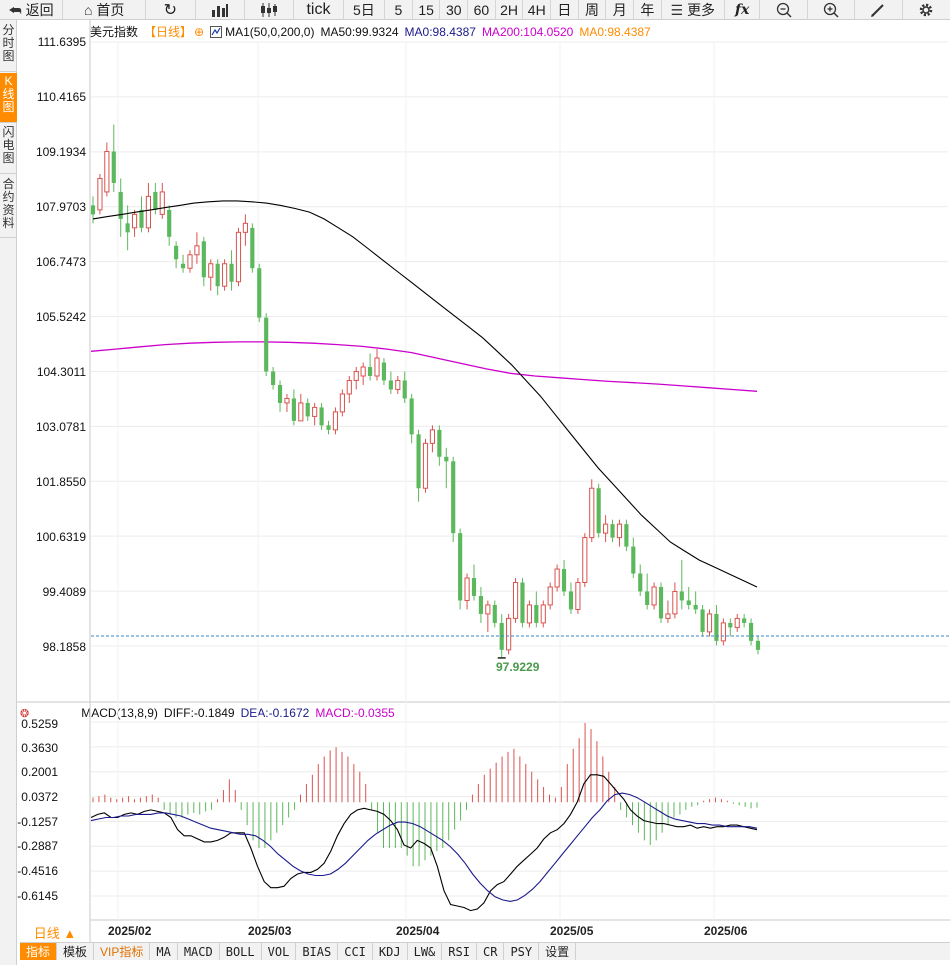 This screenshot has width=950, height=965. What do you see at coordinates (454, 10) in the screenshot?
I see `period-30: 30` at bounding box center [454, 10].